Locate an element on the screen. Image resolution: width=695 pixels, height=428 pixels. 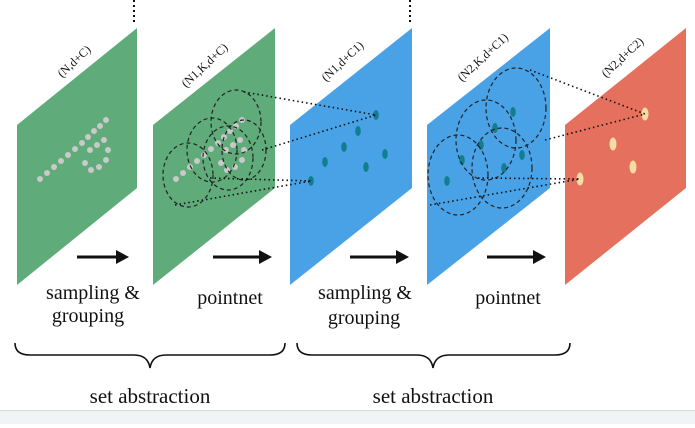
step-2-label: pointnet is located at coordinates (230, 298).